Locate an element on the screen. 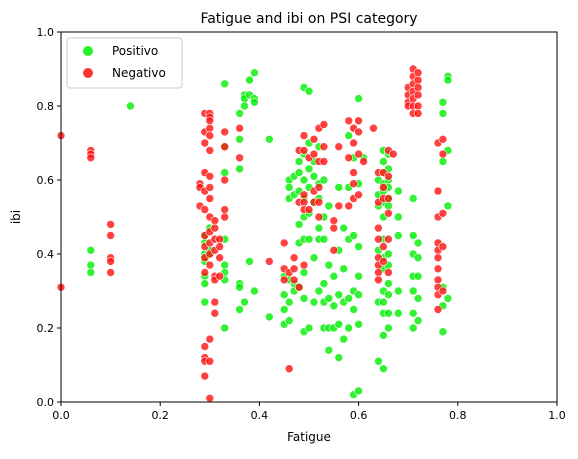  x-tick-label: 0.8 is located at coordinates (458, 415).